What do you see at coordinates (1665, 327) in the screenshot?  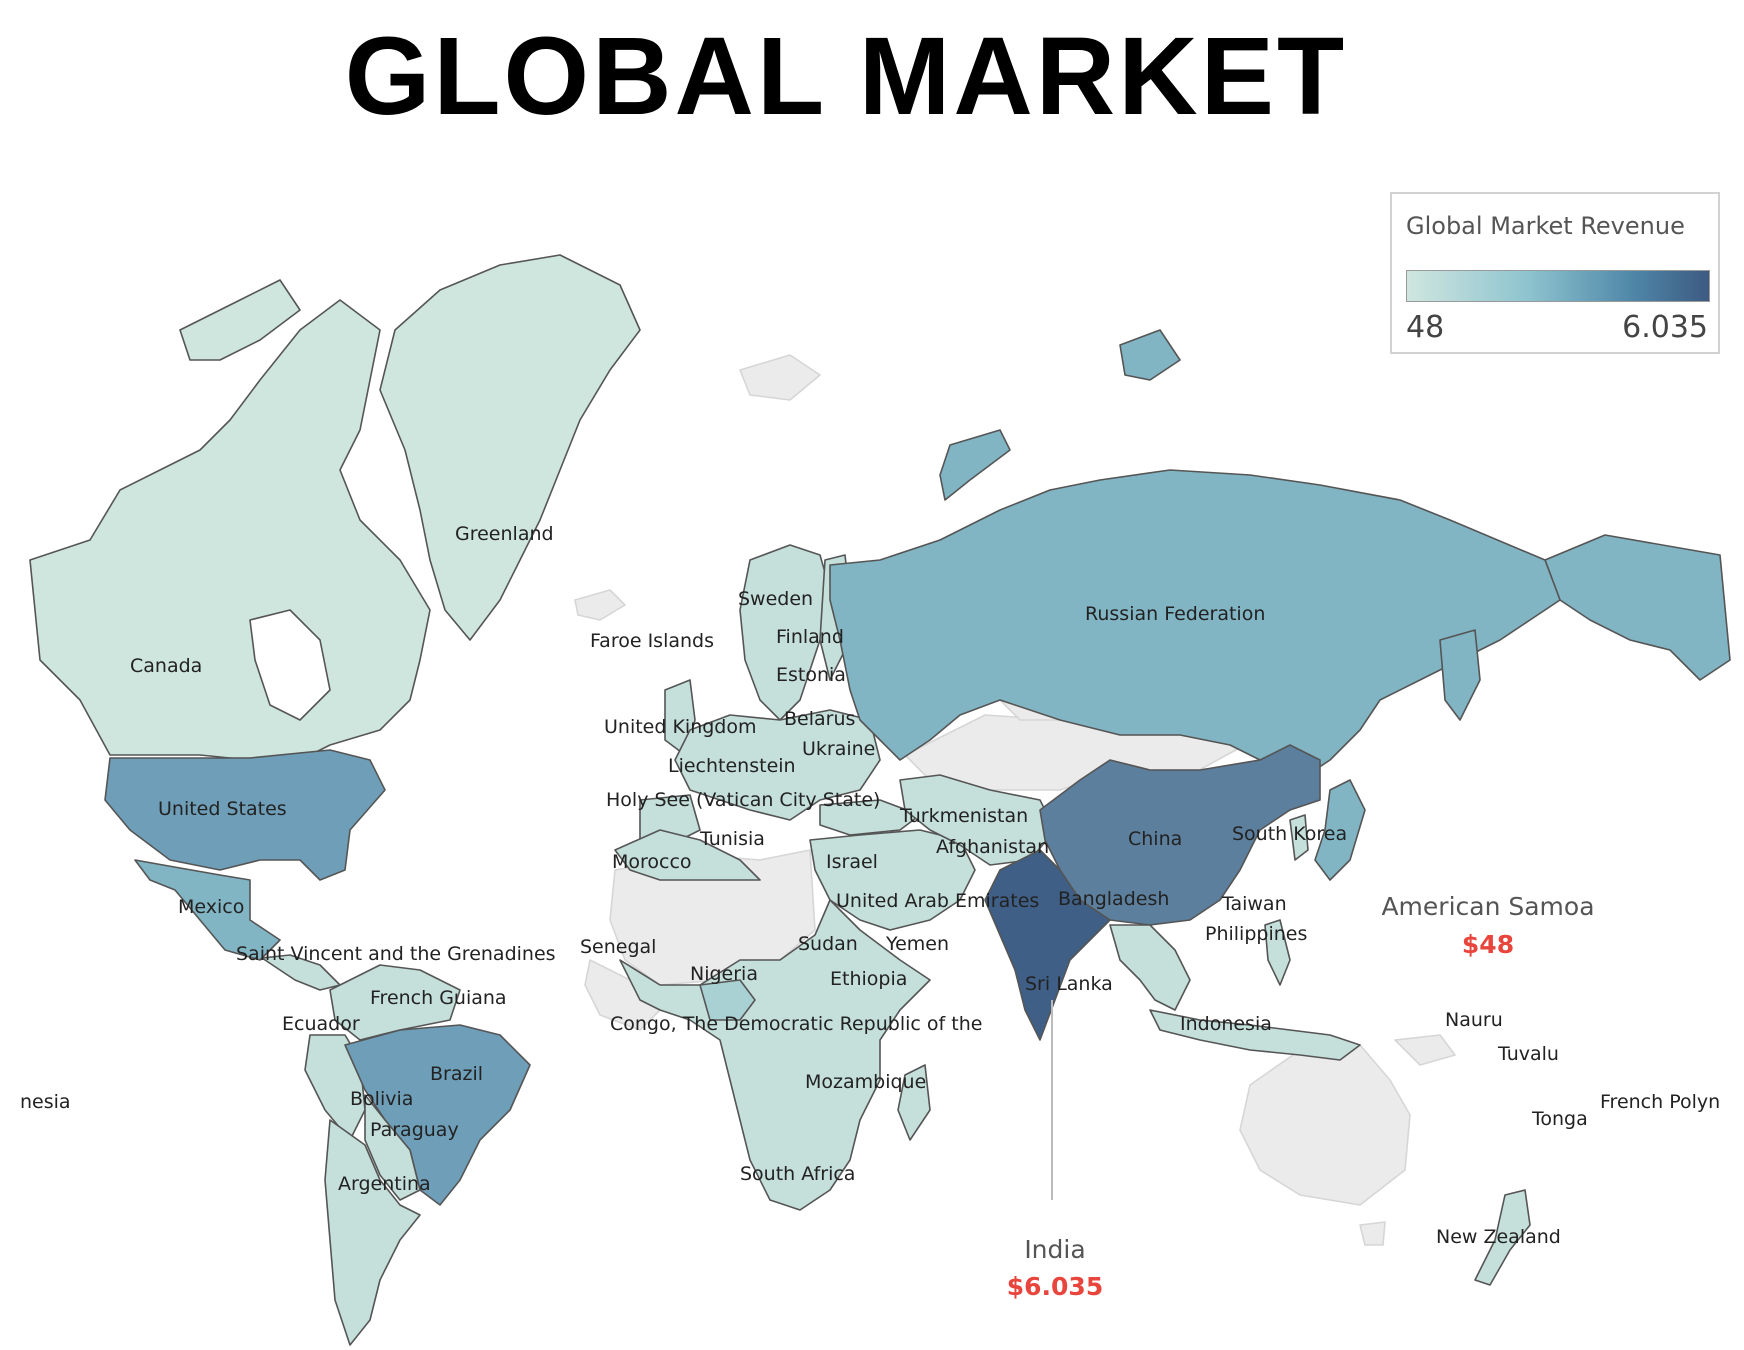 I see `legend-max-label: 6.035` at bounding box center [1665, 327].